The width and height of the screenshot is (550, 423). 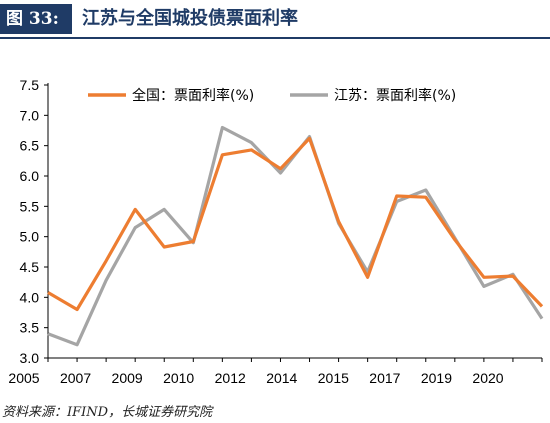 I want to click on y-tick-label: 3.5, so click(x=30, y=328).